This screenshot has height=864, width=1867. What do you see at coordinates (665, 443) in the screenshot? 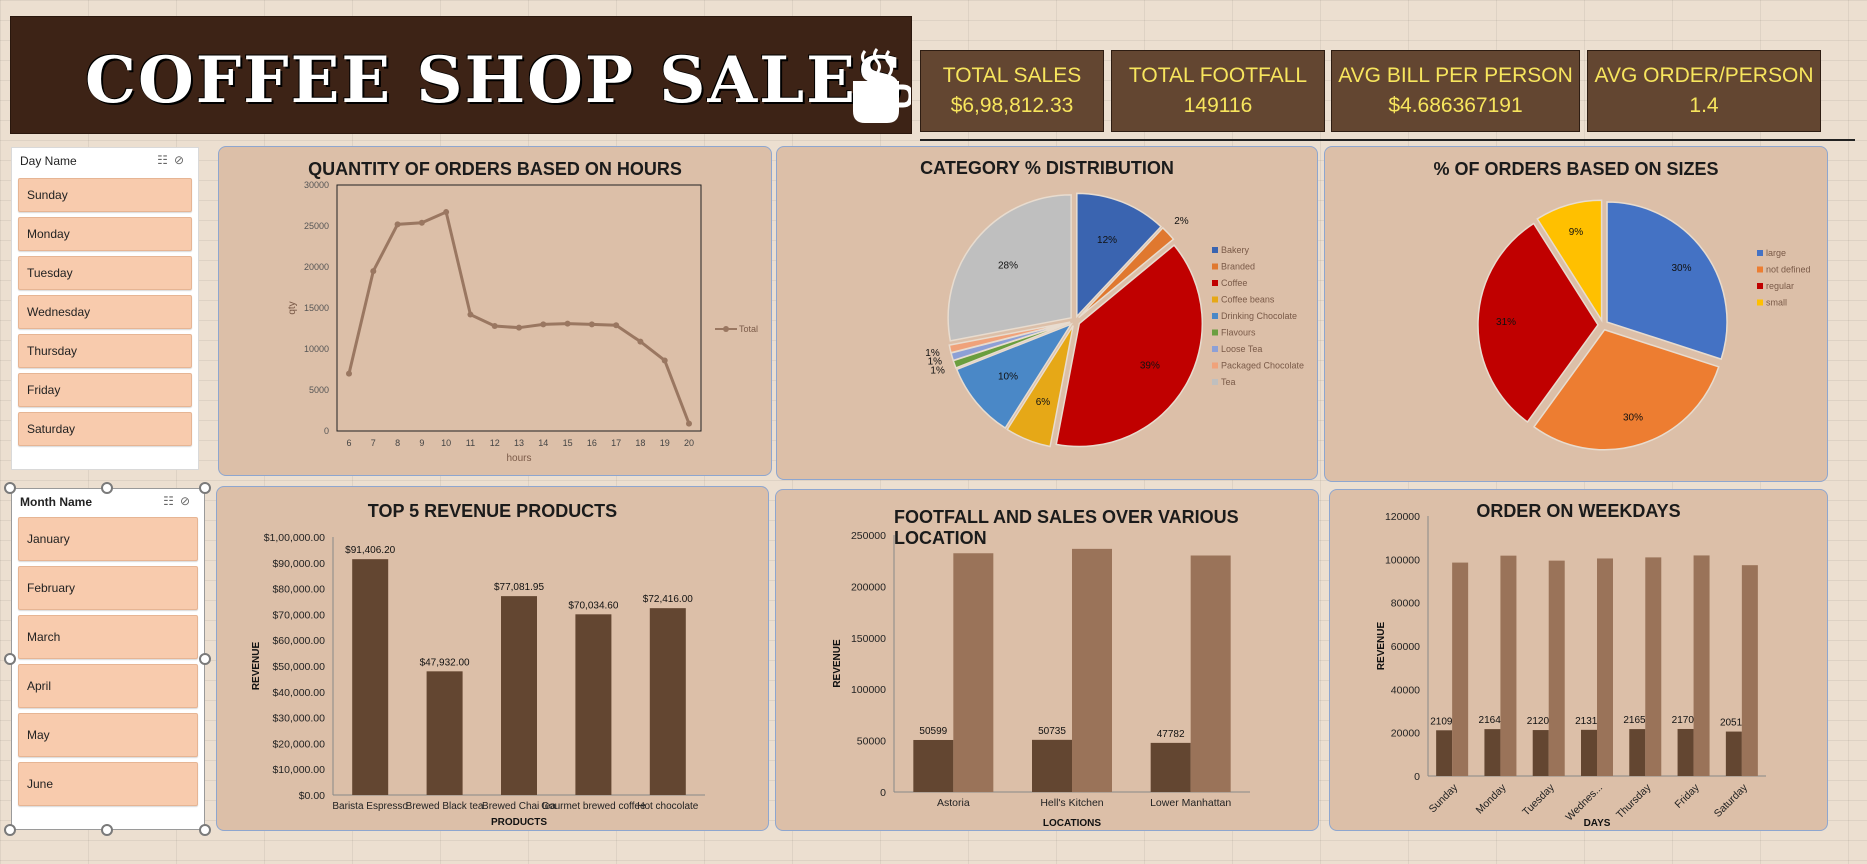
I see `x-tick-label: 19` at bounding box center [665, 443].